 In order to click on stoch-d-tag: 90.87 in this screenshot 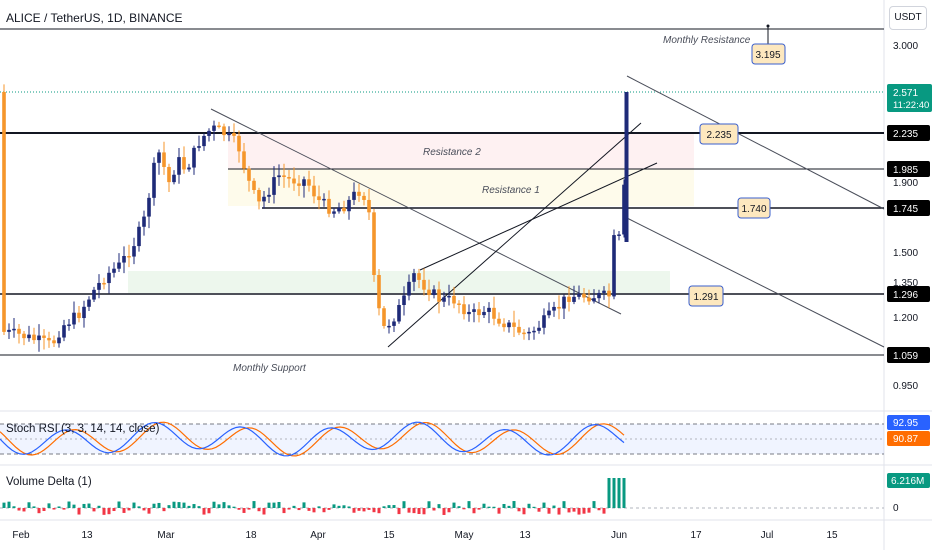, I will do `click(905, 439)`.